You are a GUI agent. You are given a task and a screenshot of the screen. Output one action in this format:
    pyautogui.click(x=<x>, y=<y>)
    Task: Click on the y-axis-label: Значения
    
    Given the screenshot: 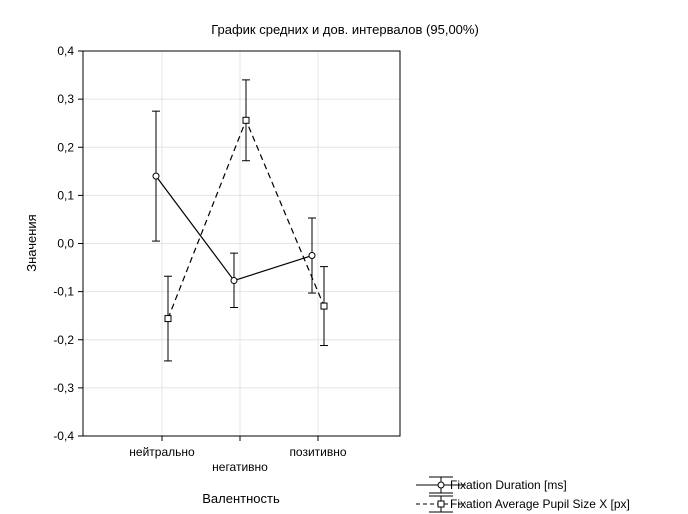 What is the action you would take?
    pyautogui.click(x=31, y=242)
    